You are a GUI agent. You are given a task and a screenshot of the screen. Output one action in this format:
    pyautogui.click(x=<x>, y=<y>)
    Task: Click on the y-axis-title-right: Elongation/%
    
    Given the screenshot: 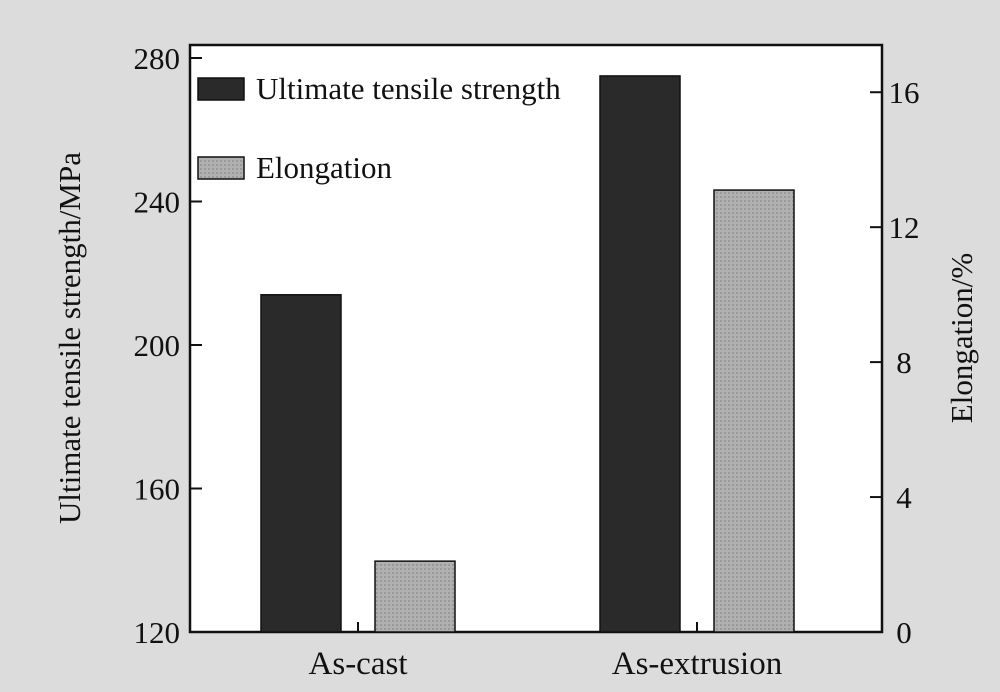 What is the action you would take?
    pyautogui.click(x=961, y=338)
    